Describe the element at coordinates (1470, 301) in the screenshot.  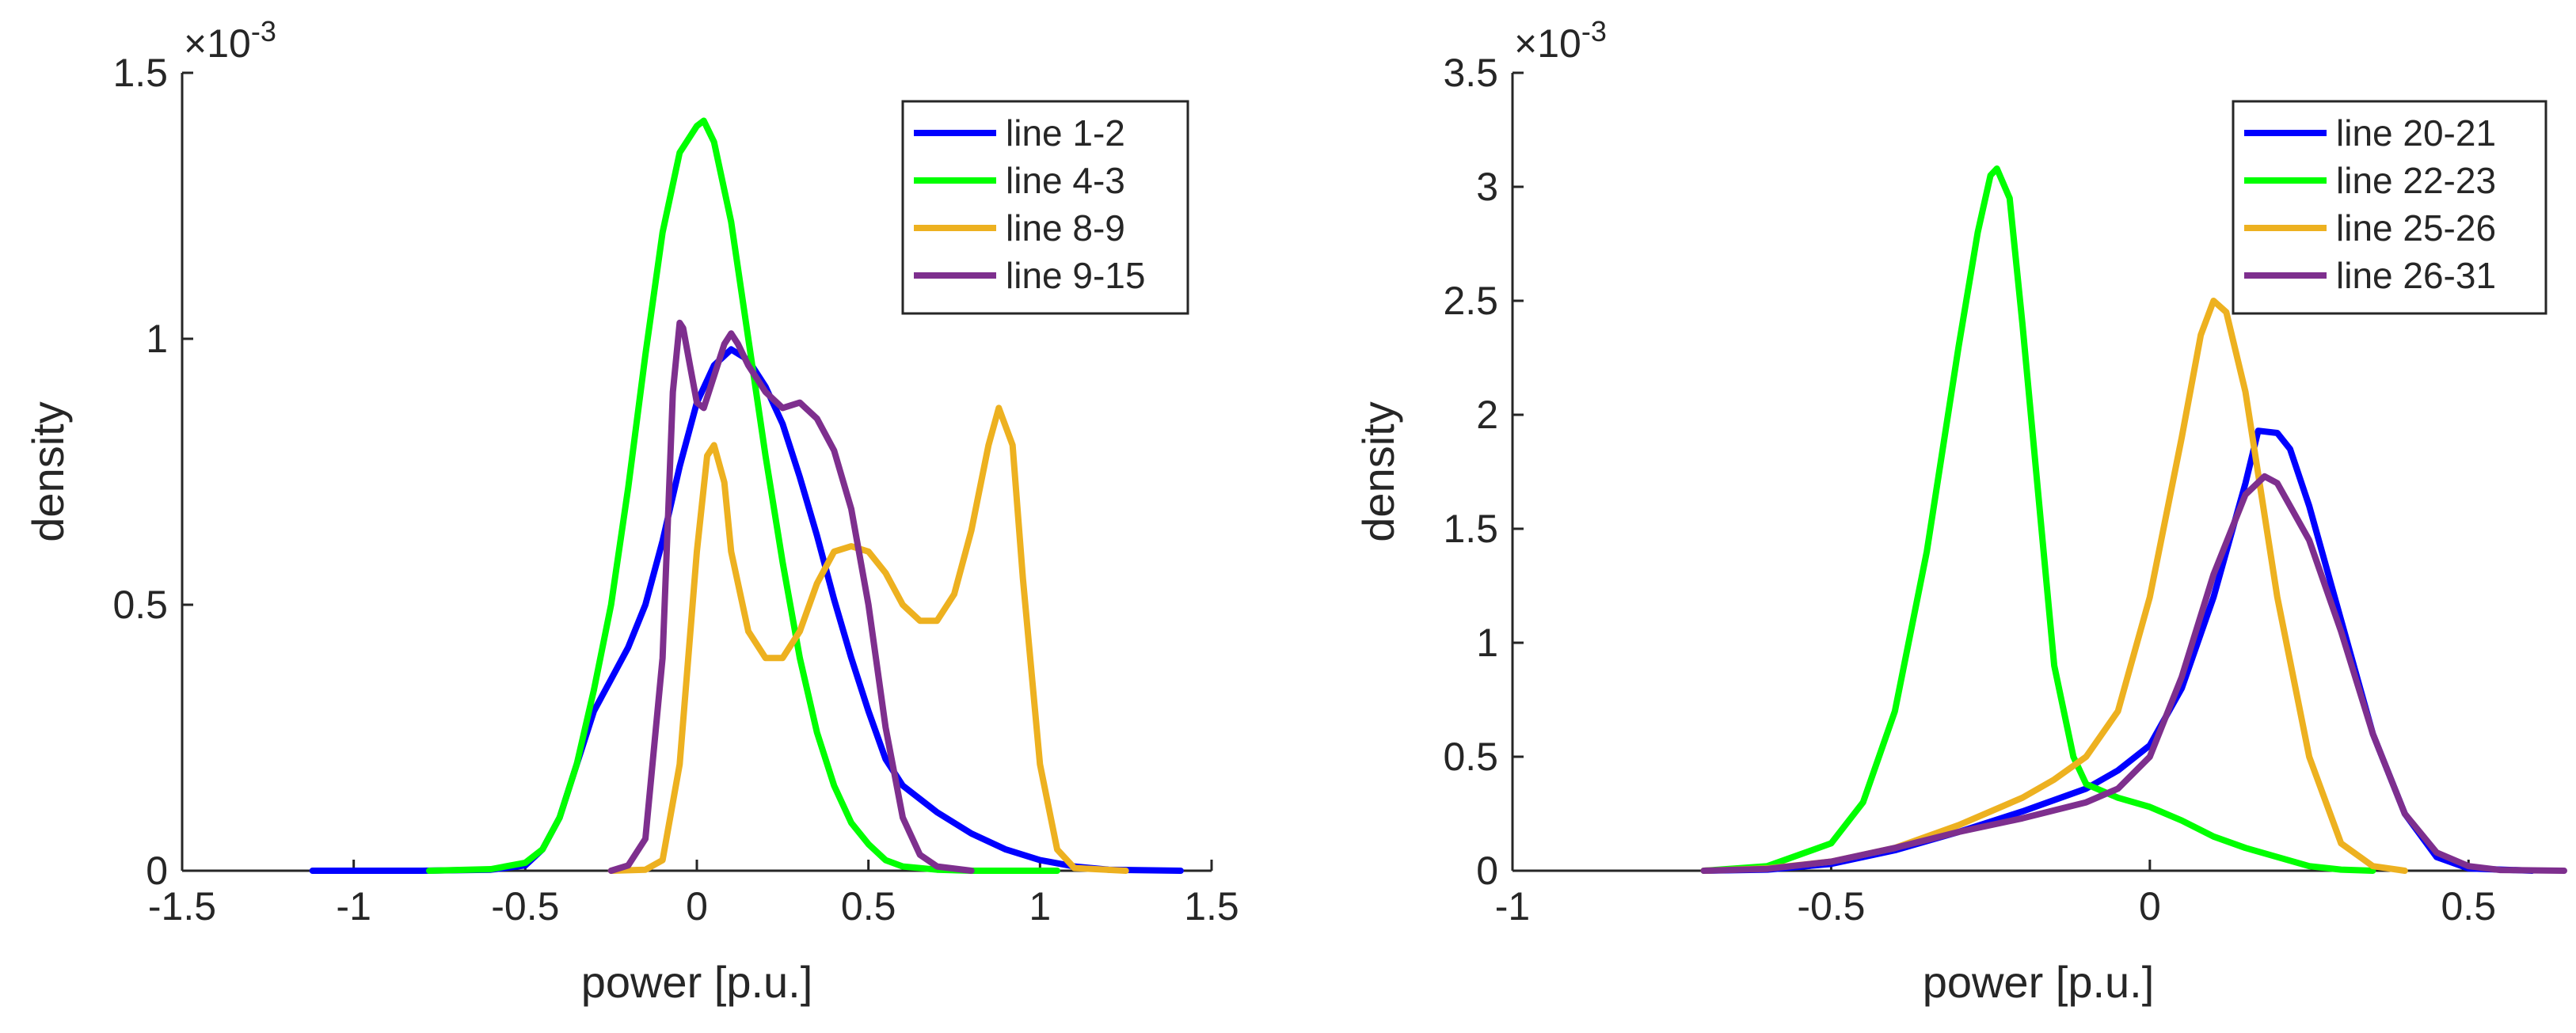
I see `y-tick-label: 2.5` at that location.